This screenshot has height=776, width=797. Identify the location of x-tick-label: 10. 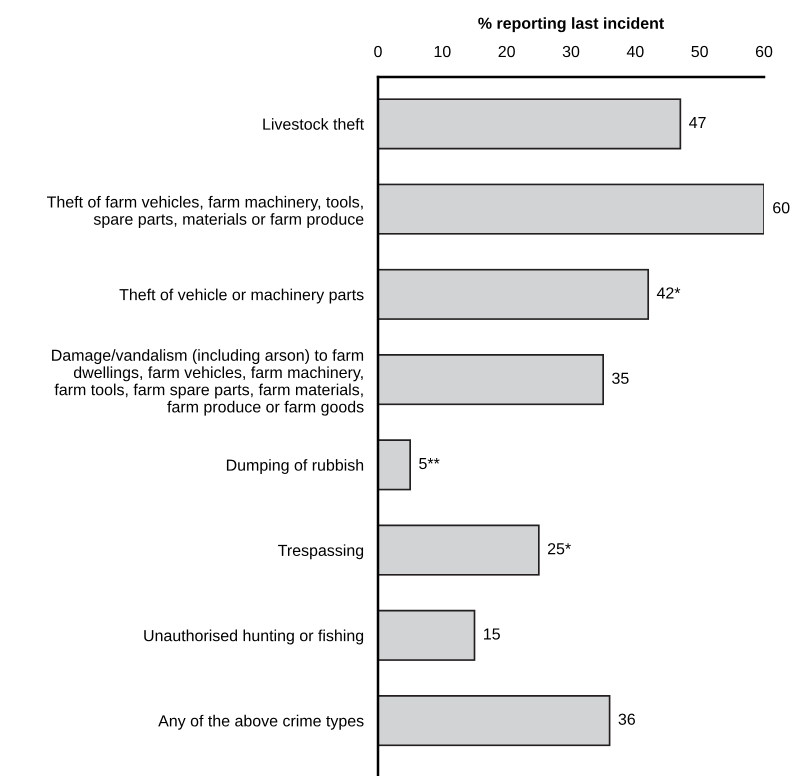
(442, 52).